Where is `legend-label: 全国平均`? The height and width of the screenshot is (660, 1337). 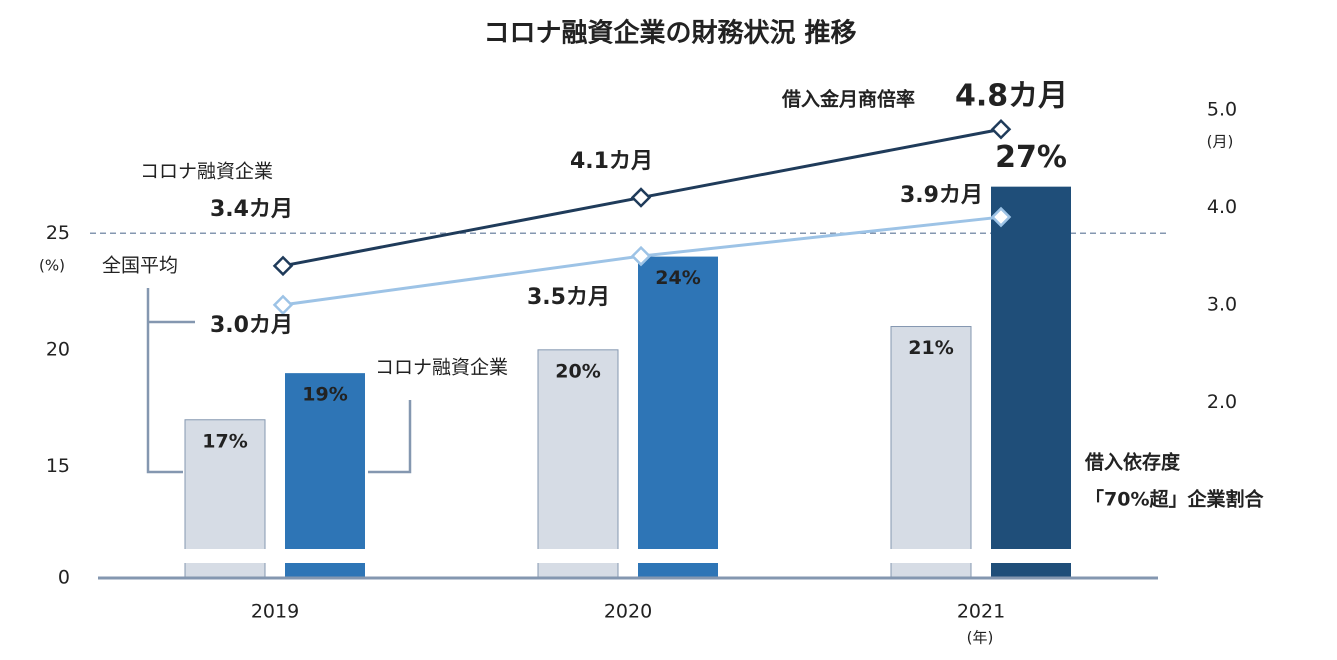
legend-label: 全国平均 is located at coordinates (140, 266).